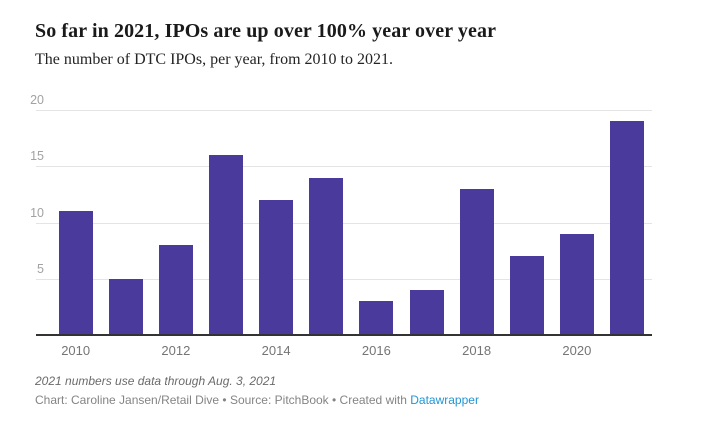 Image resolution: width=711 pixels, height=430 pixels. What do you see at coordinates (175, 290) in the screenshot?
I see `bar-2012` at bounding box center [175, 290].